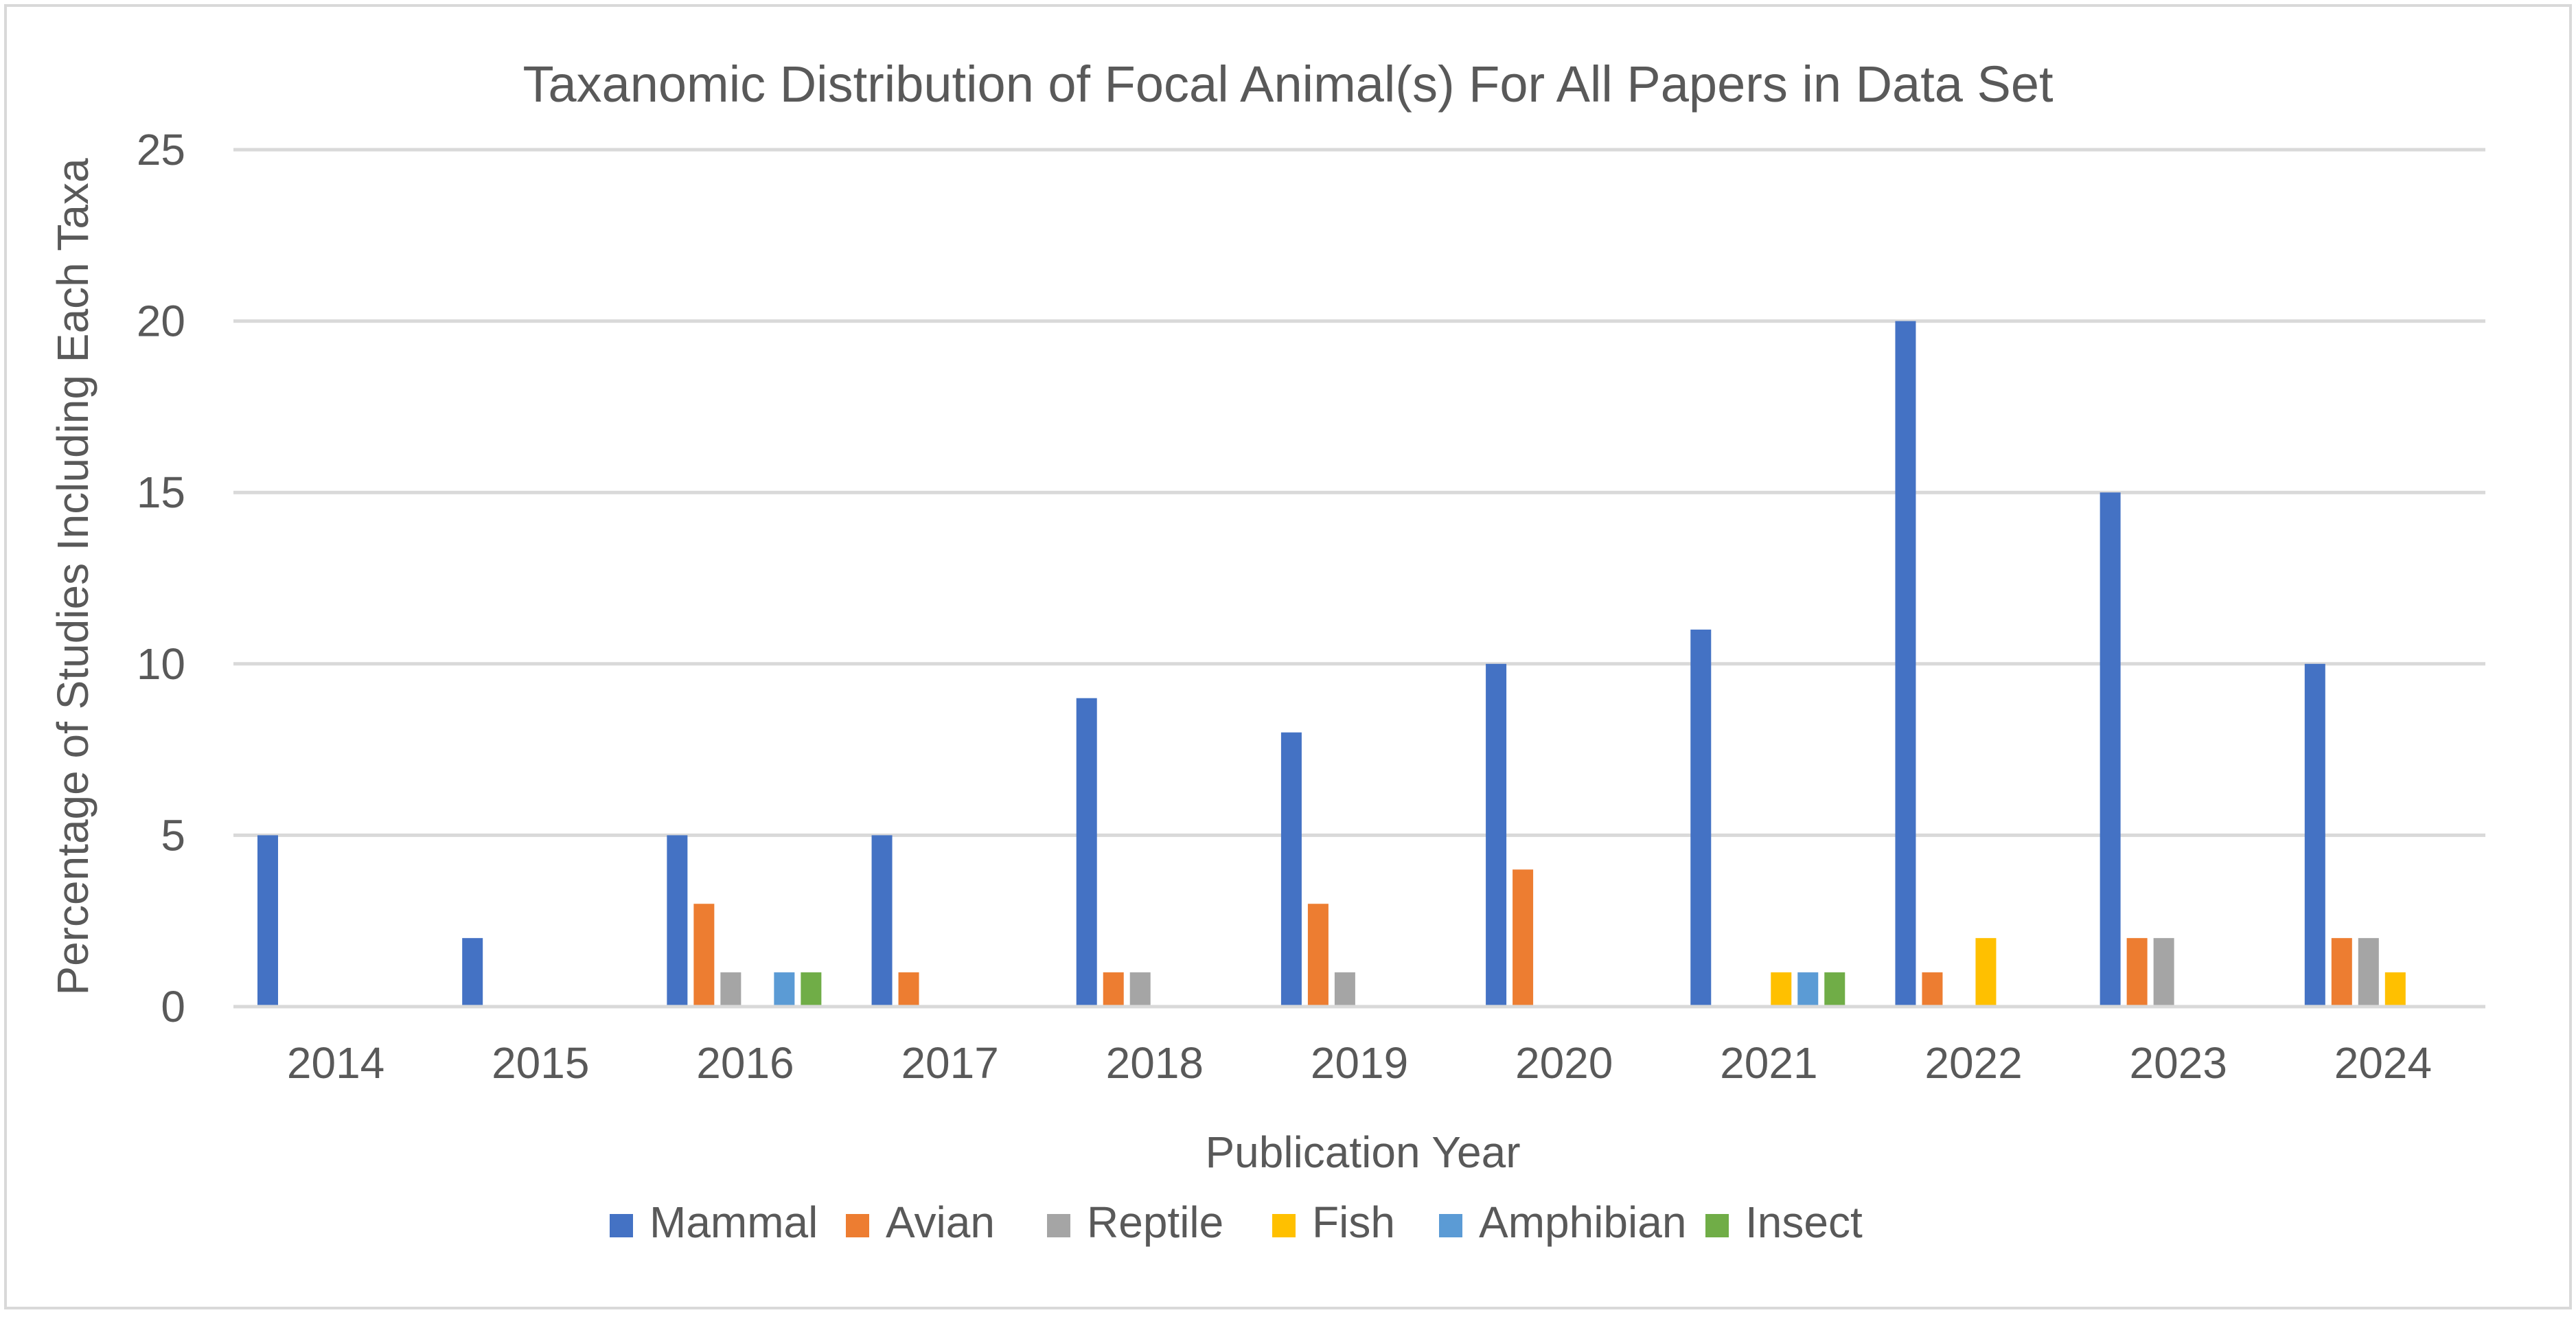 The width and height of the screenshot is (2576, 1317). What do you see at coordinates (1362, 1152) in the screenshot?
I see `x-axis-label: Publication Year` at bounding box center [1362, 1152].